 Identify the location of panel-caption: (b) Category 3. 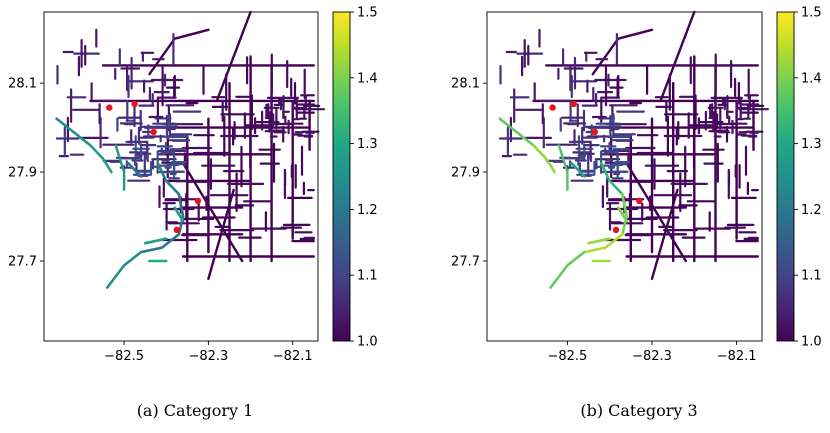
(638, 410).